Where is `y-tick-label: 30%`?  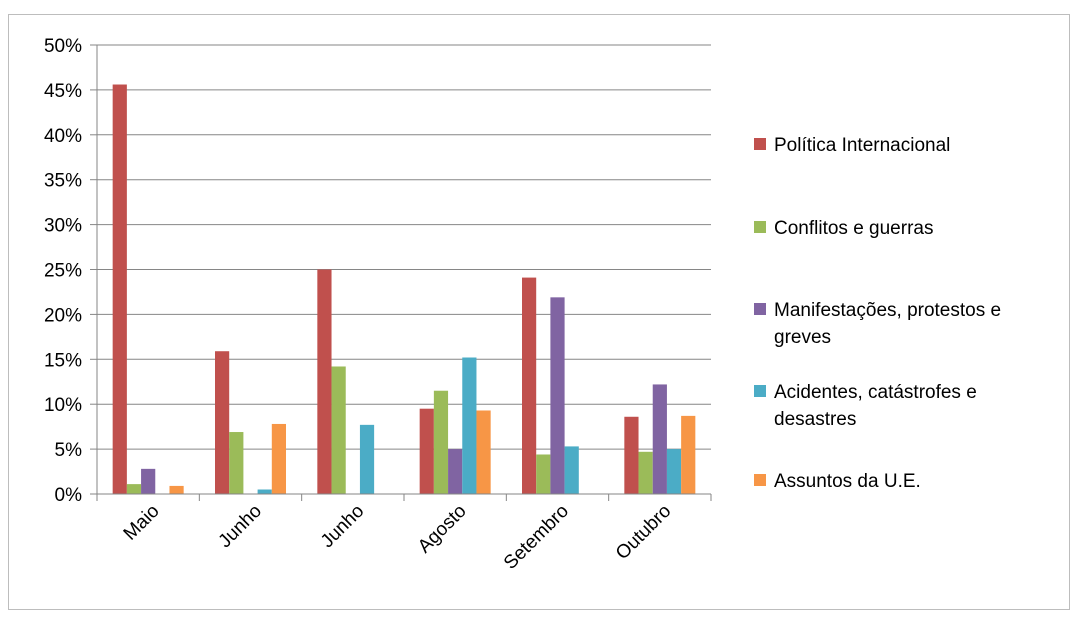 y-tick-label: 30% is located at coordinates (63, 226).